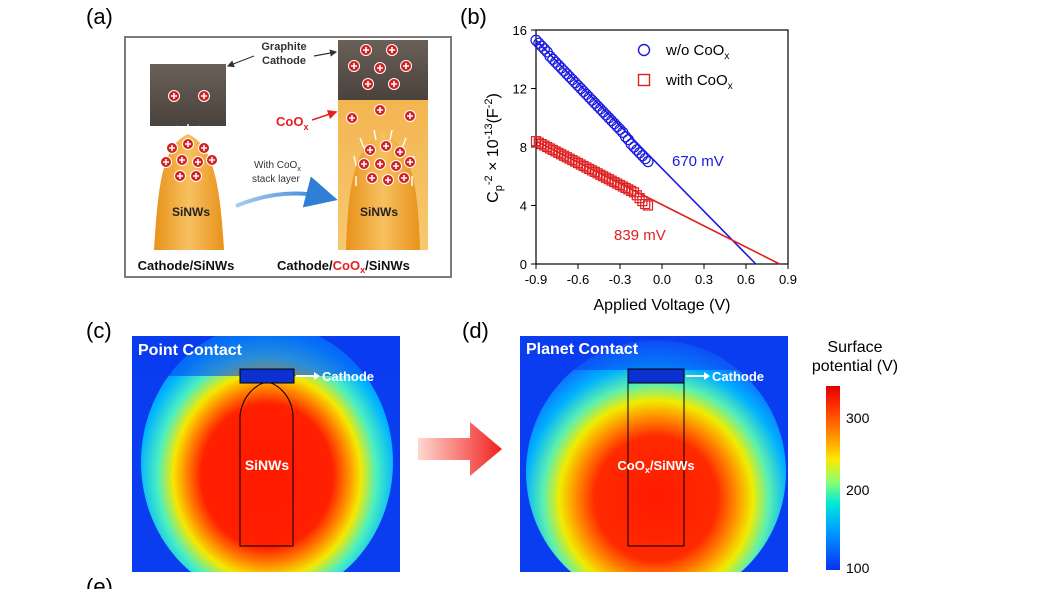  Describe the element at coordinates (190, 350) in the screenshot. I see `title-point-contact: Point Contact` at that location.